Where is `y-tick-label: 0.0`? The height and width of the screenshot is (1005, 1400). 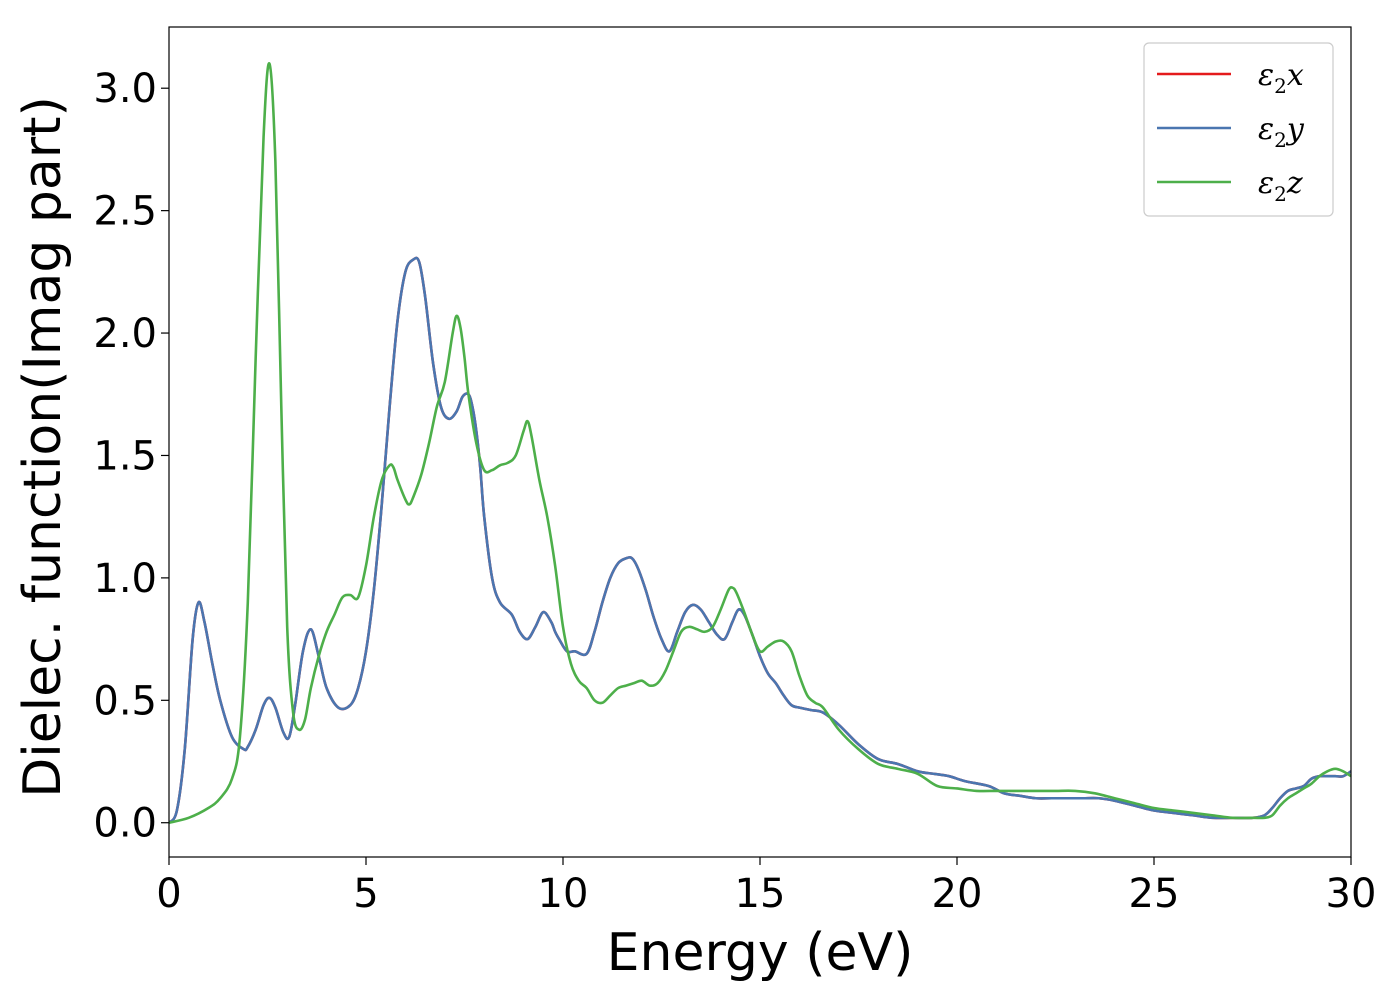 y-tick-label: 0.0 is located at coordinates (125, 824).